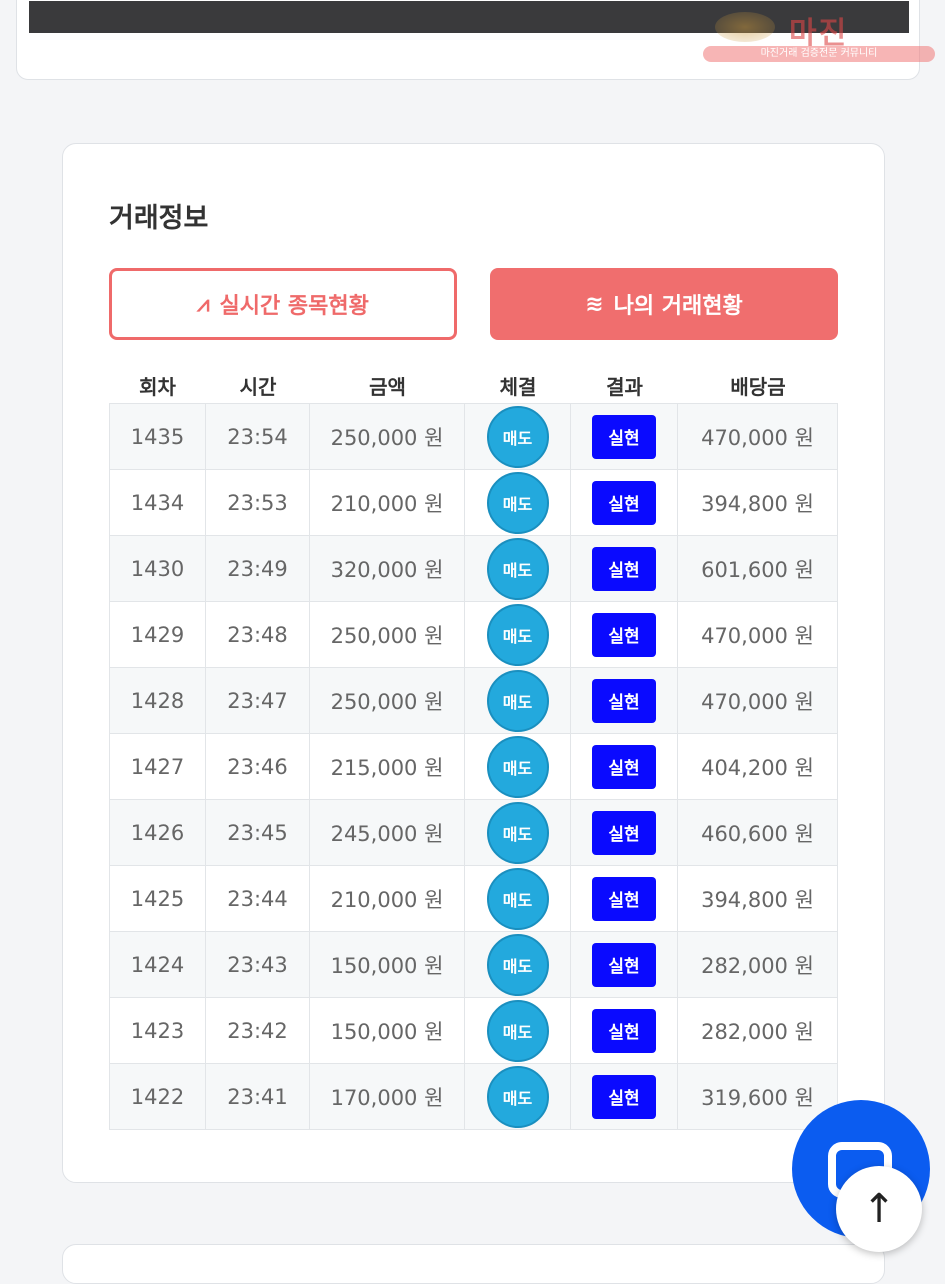  I want to click on table-row: 1427 23:46 215,000 원 매도 실현 404,200 원, so click(473, 767).